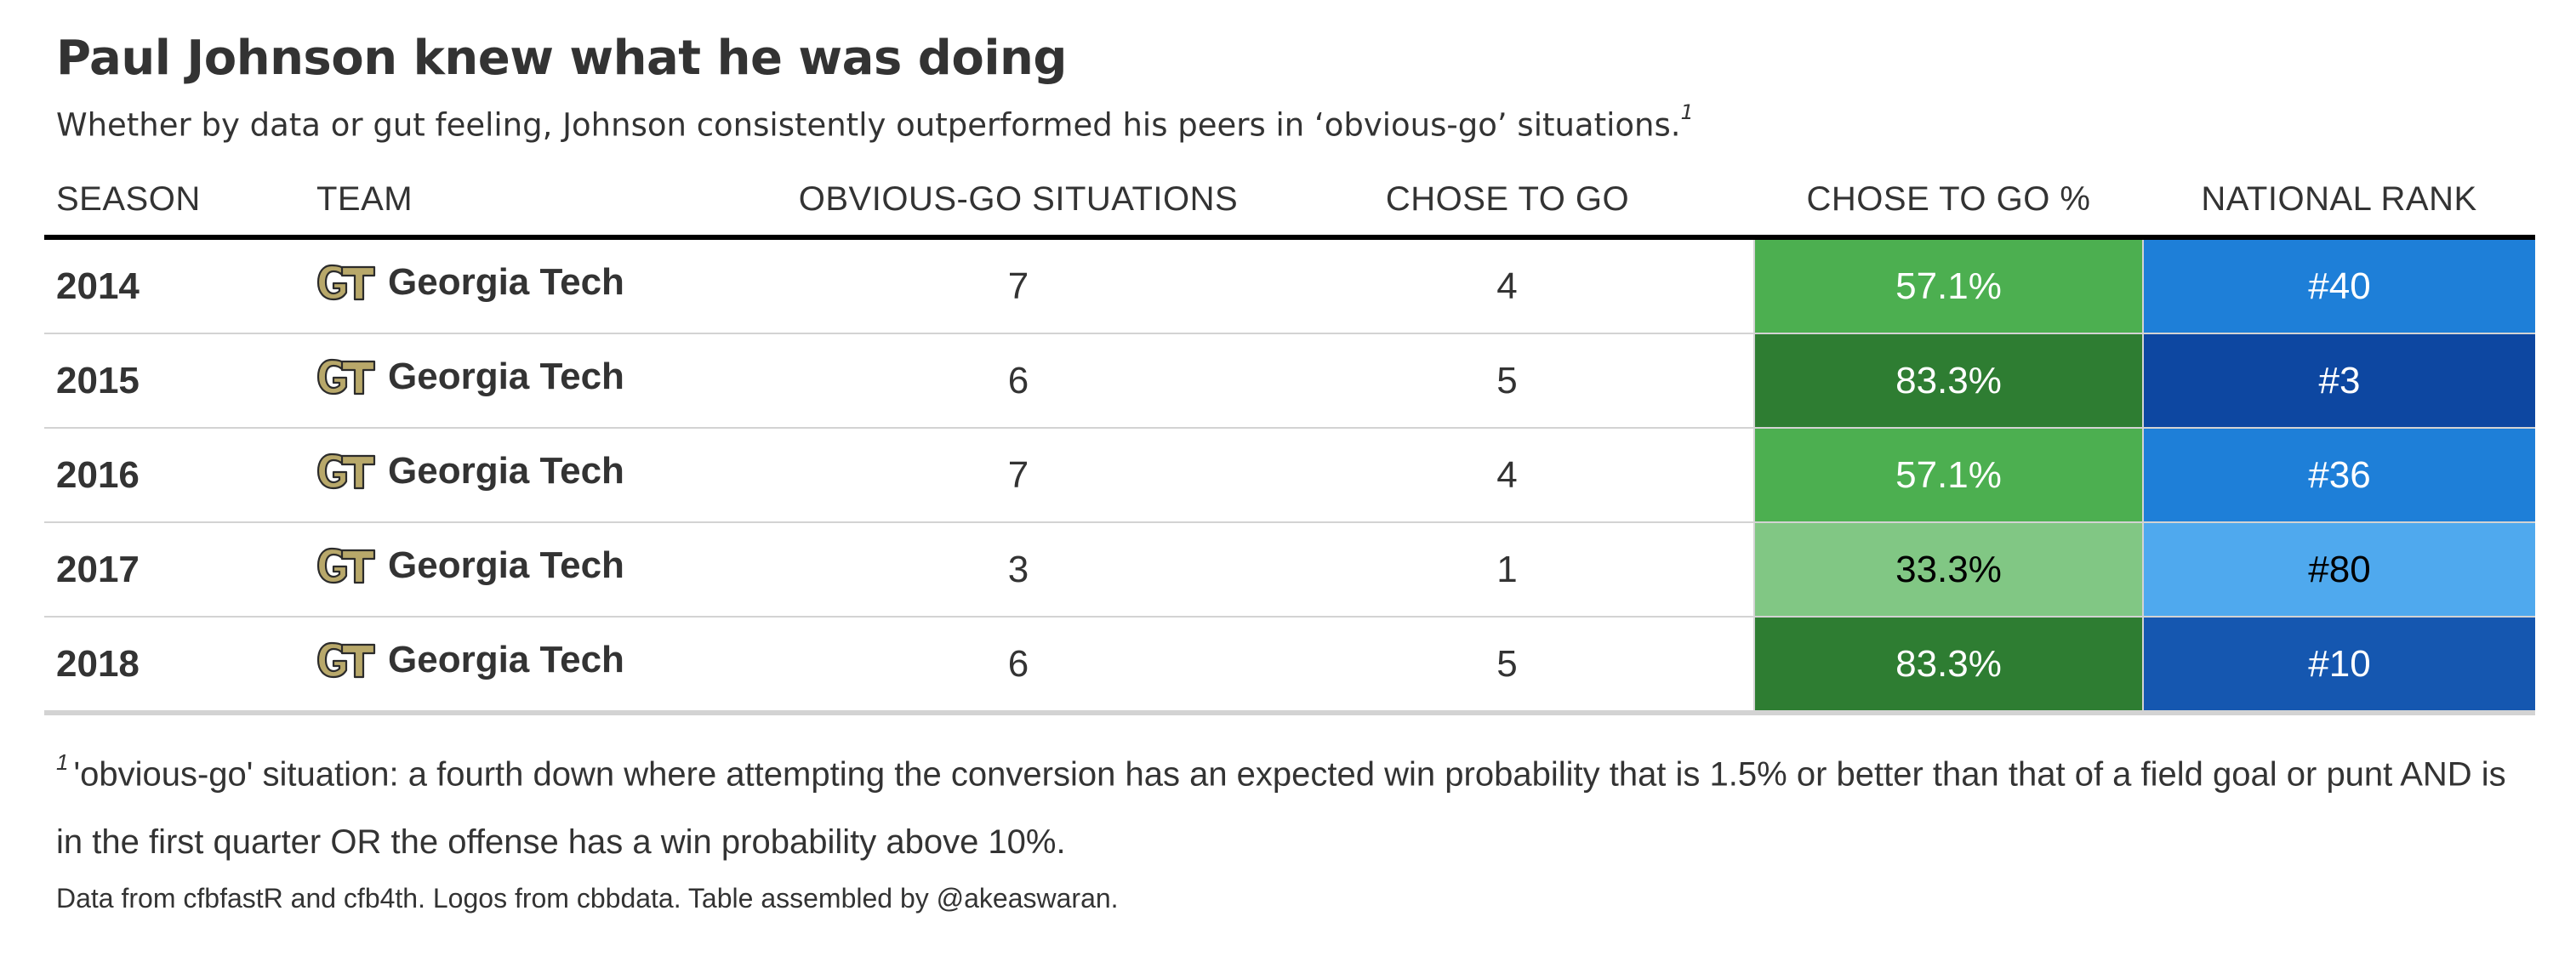  Describe the element at coordinates (561, 58) in the screenshot. I see `chart-title: Paul Johnson knew what he was doing` at that location.